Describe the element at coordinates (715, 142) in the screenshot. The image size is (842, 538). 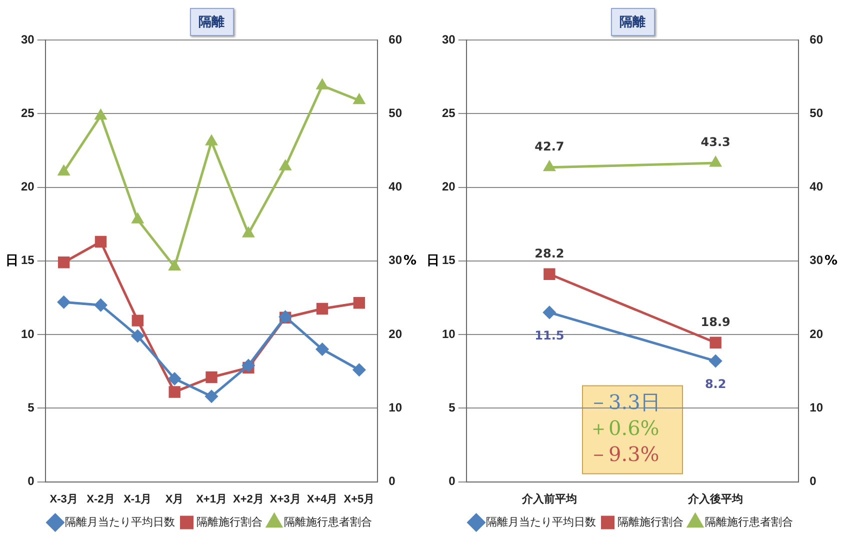
I see `data-label: 43.3` at that location.